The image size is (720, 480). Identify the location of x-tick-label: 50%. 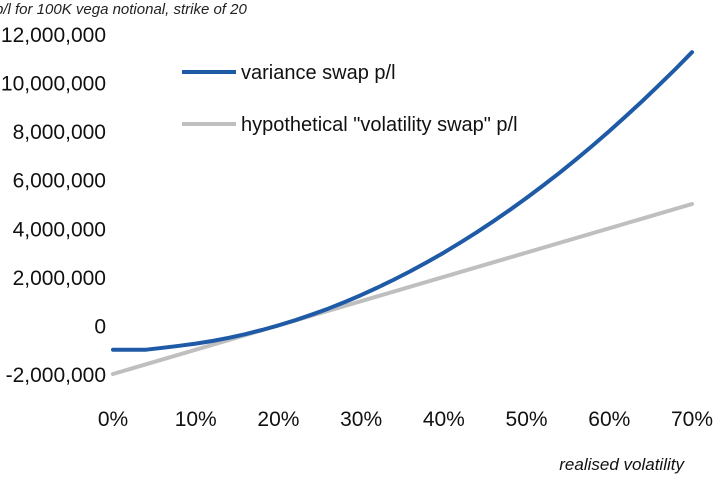
(527, 419).